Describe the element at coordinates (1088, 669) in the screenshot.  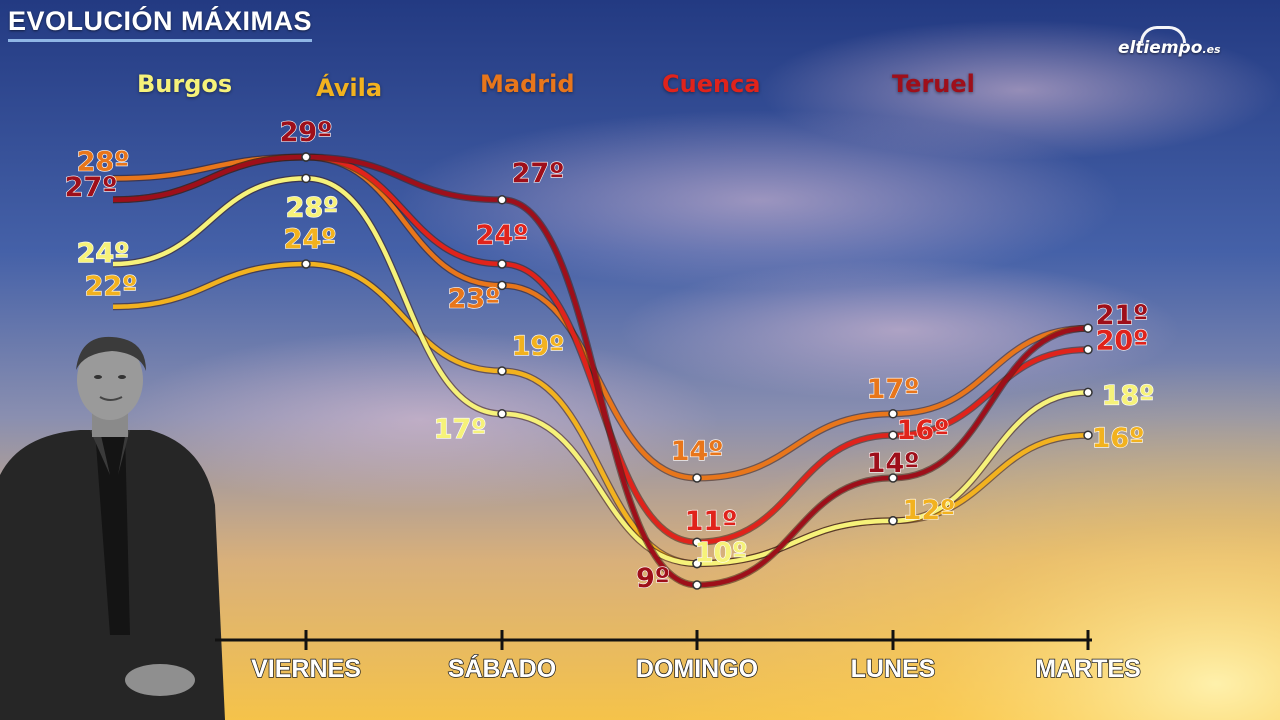
I see `x-tick-label: MARTES` at that location.